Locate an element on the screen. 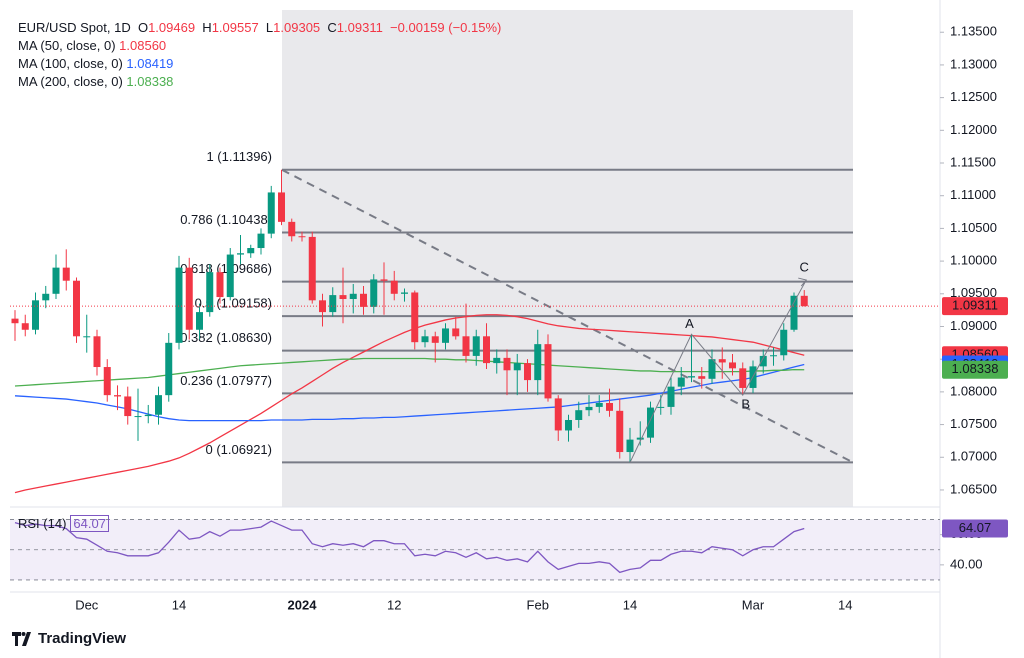  y-tick-label: 1.11000 is located at coordinates (973, 194).